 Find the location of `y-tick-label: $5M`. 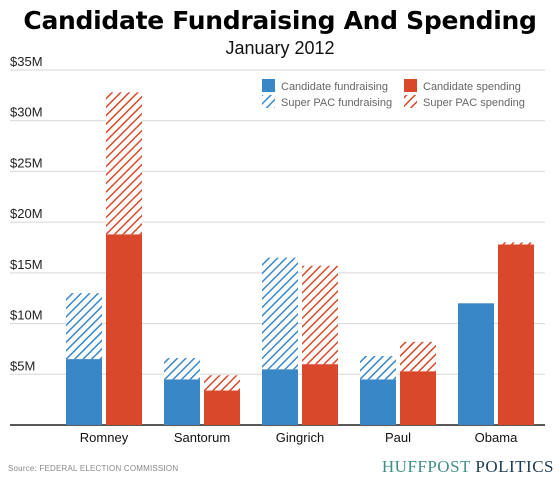

y-tick-label: $5M is located at coordinates (22, 365).